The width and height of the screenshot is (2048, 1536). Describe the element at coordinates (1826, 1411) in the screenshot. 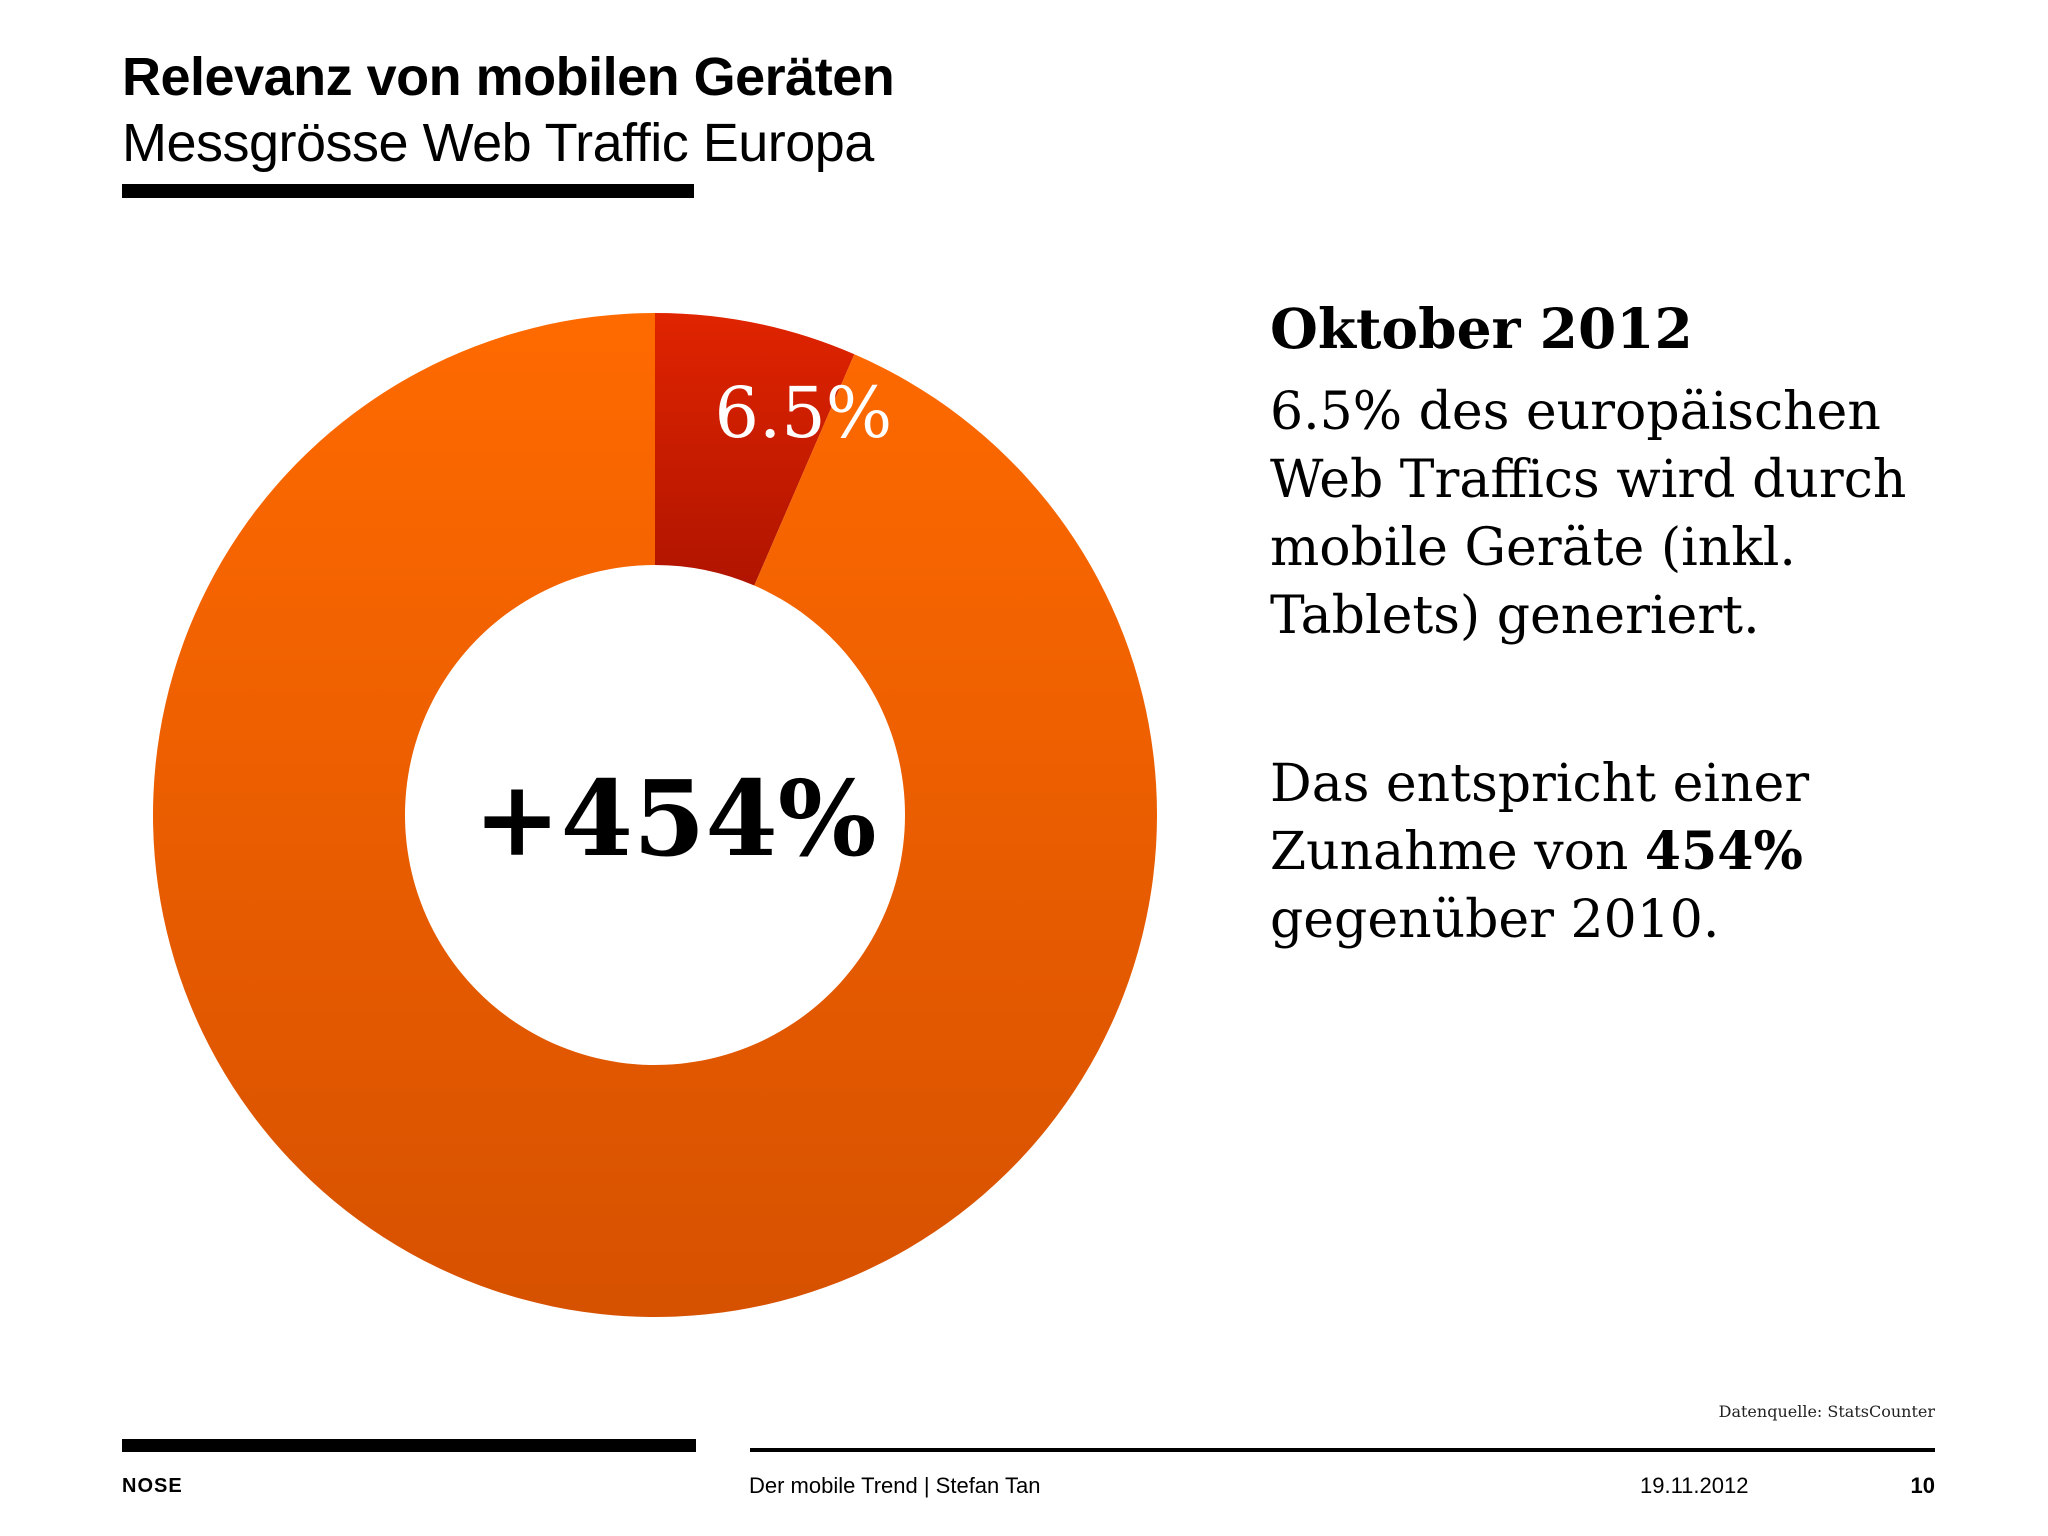

I see `data-source: Datenquelle: StatsCounter` at that location.